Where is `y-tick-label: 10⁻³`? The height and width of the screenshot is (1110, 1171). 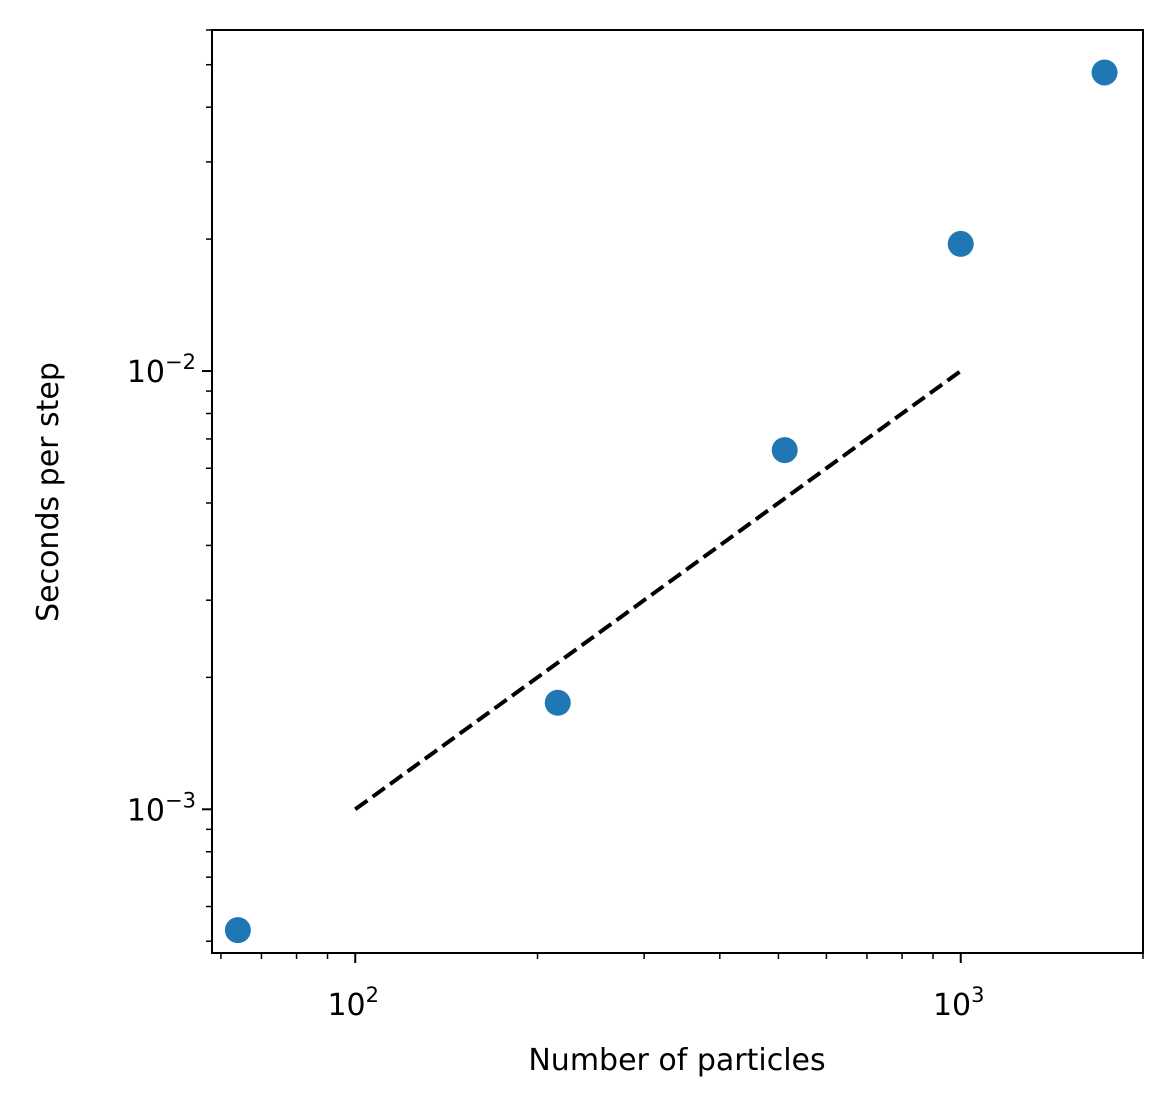
y-tick-label: 10⁻³ is located at coordinates (161, 808).